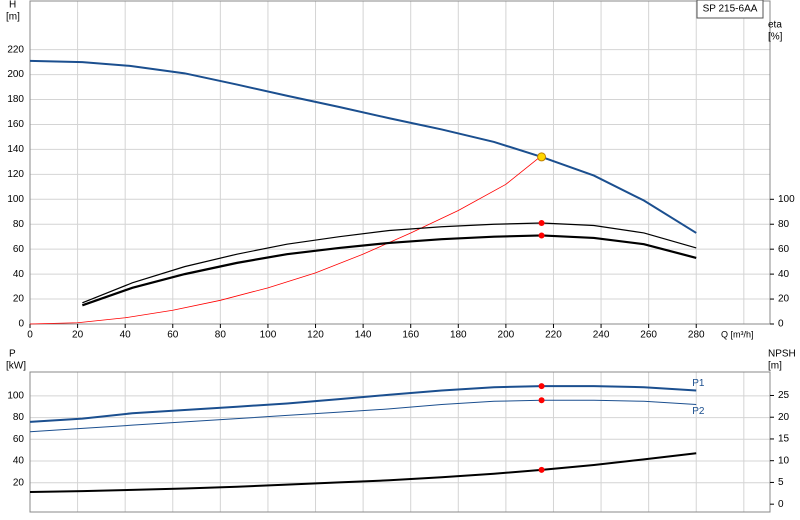  What do you see at coordinates (15, 124) in the screenshot?
I see `y-tick-label: 160` at bounding box center [15, 124].